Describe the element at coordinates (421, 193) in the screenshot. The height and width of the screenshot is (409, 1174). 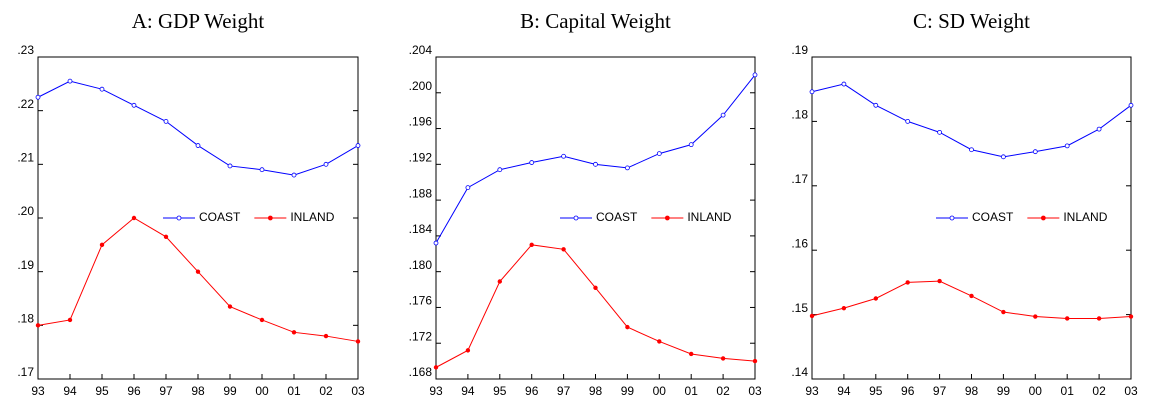
I see `y-tick-label: .188` at that location.